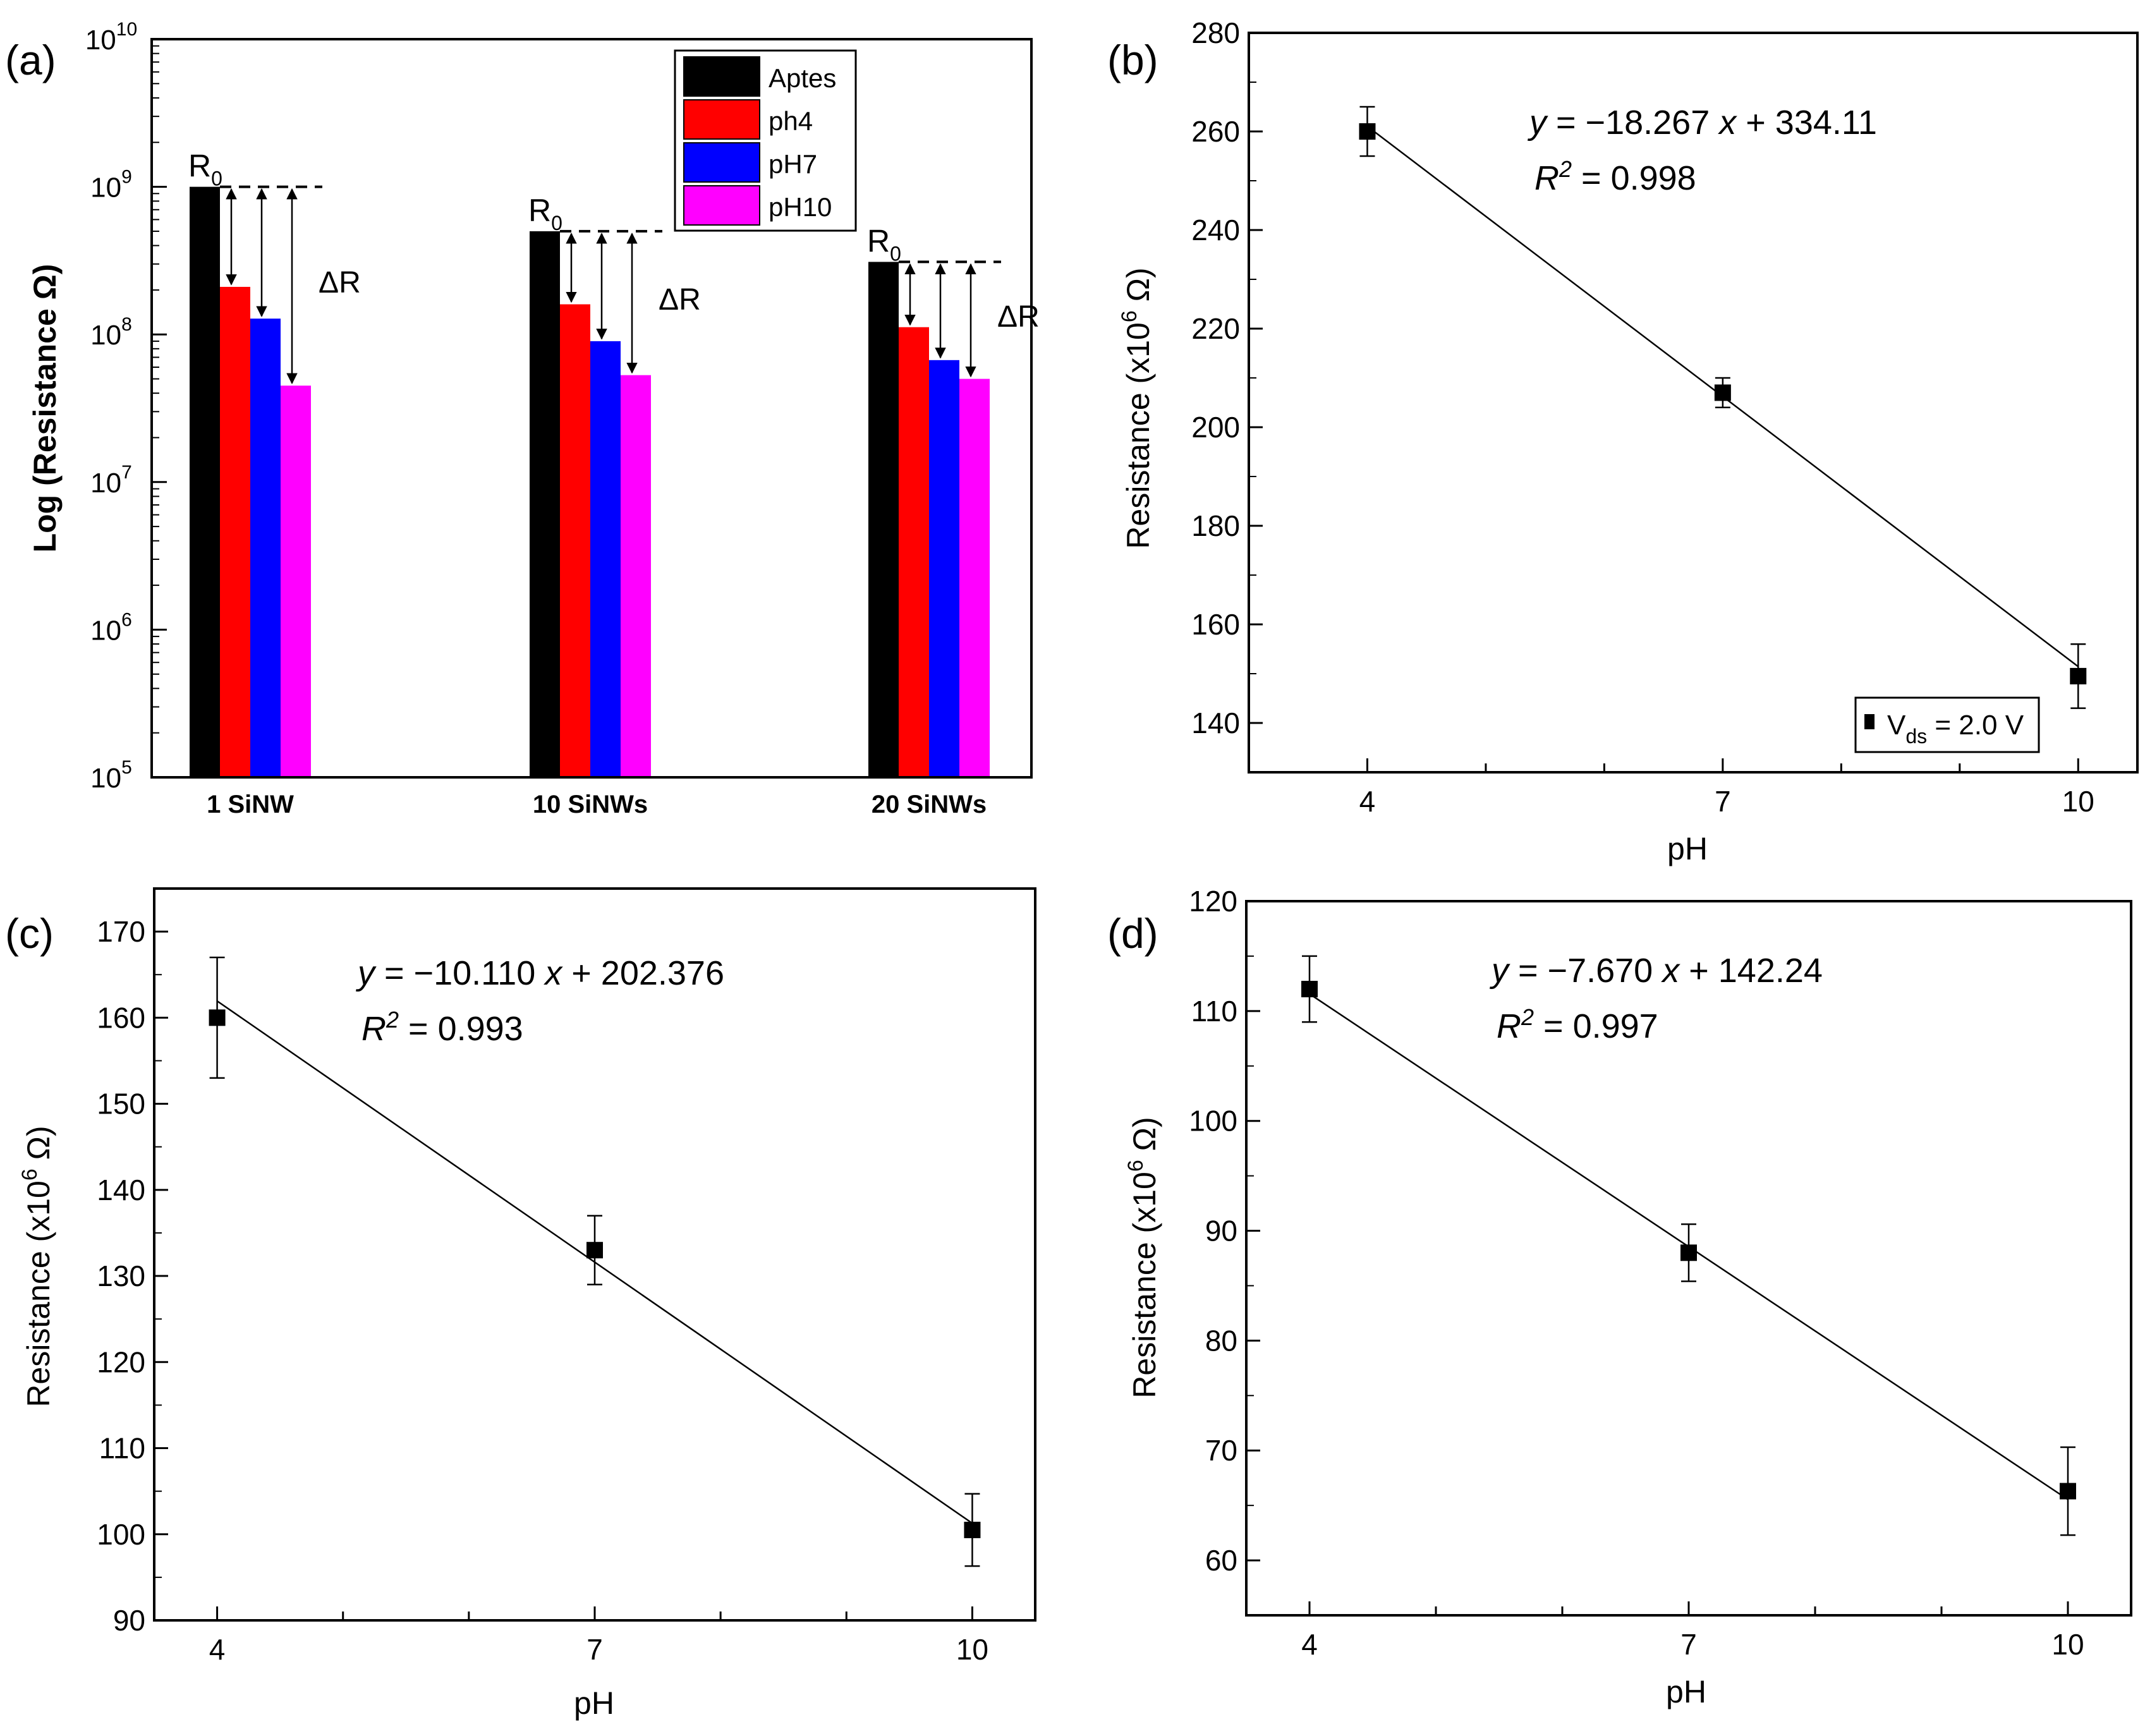  Describe the element at coordinates (594, 1650) in the screenshot. I see `panel-c-x-tick-label-7: 7` at that location.